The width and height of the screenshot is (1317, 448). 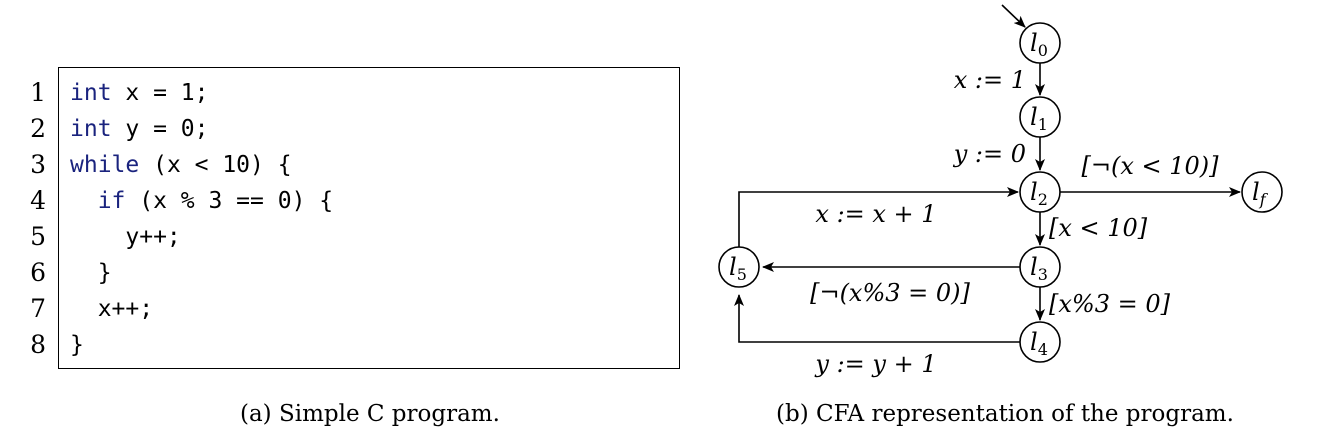 I want to click on code-line: x++;, so click(x=125, y=309).